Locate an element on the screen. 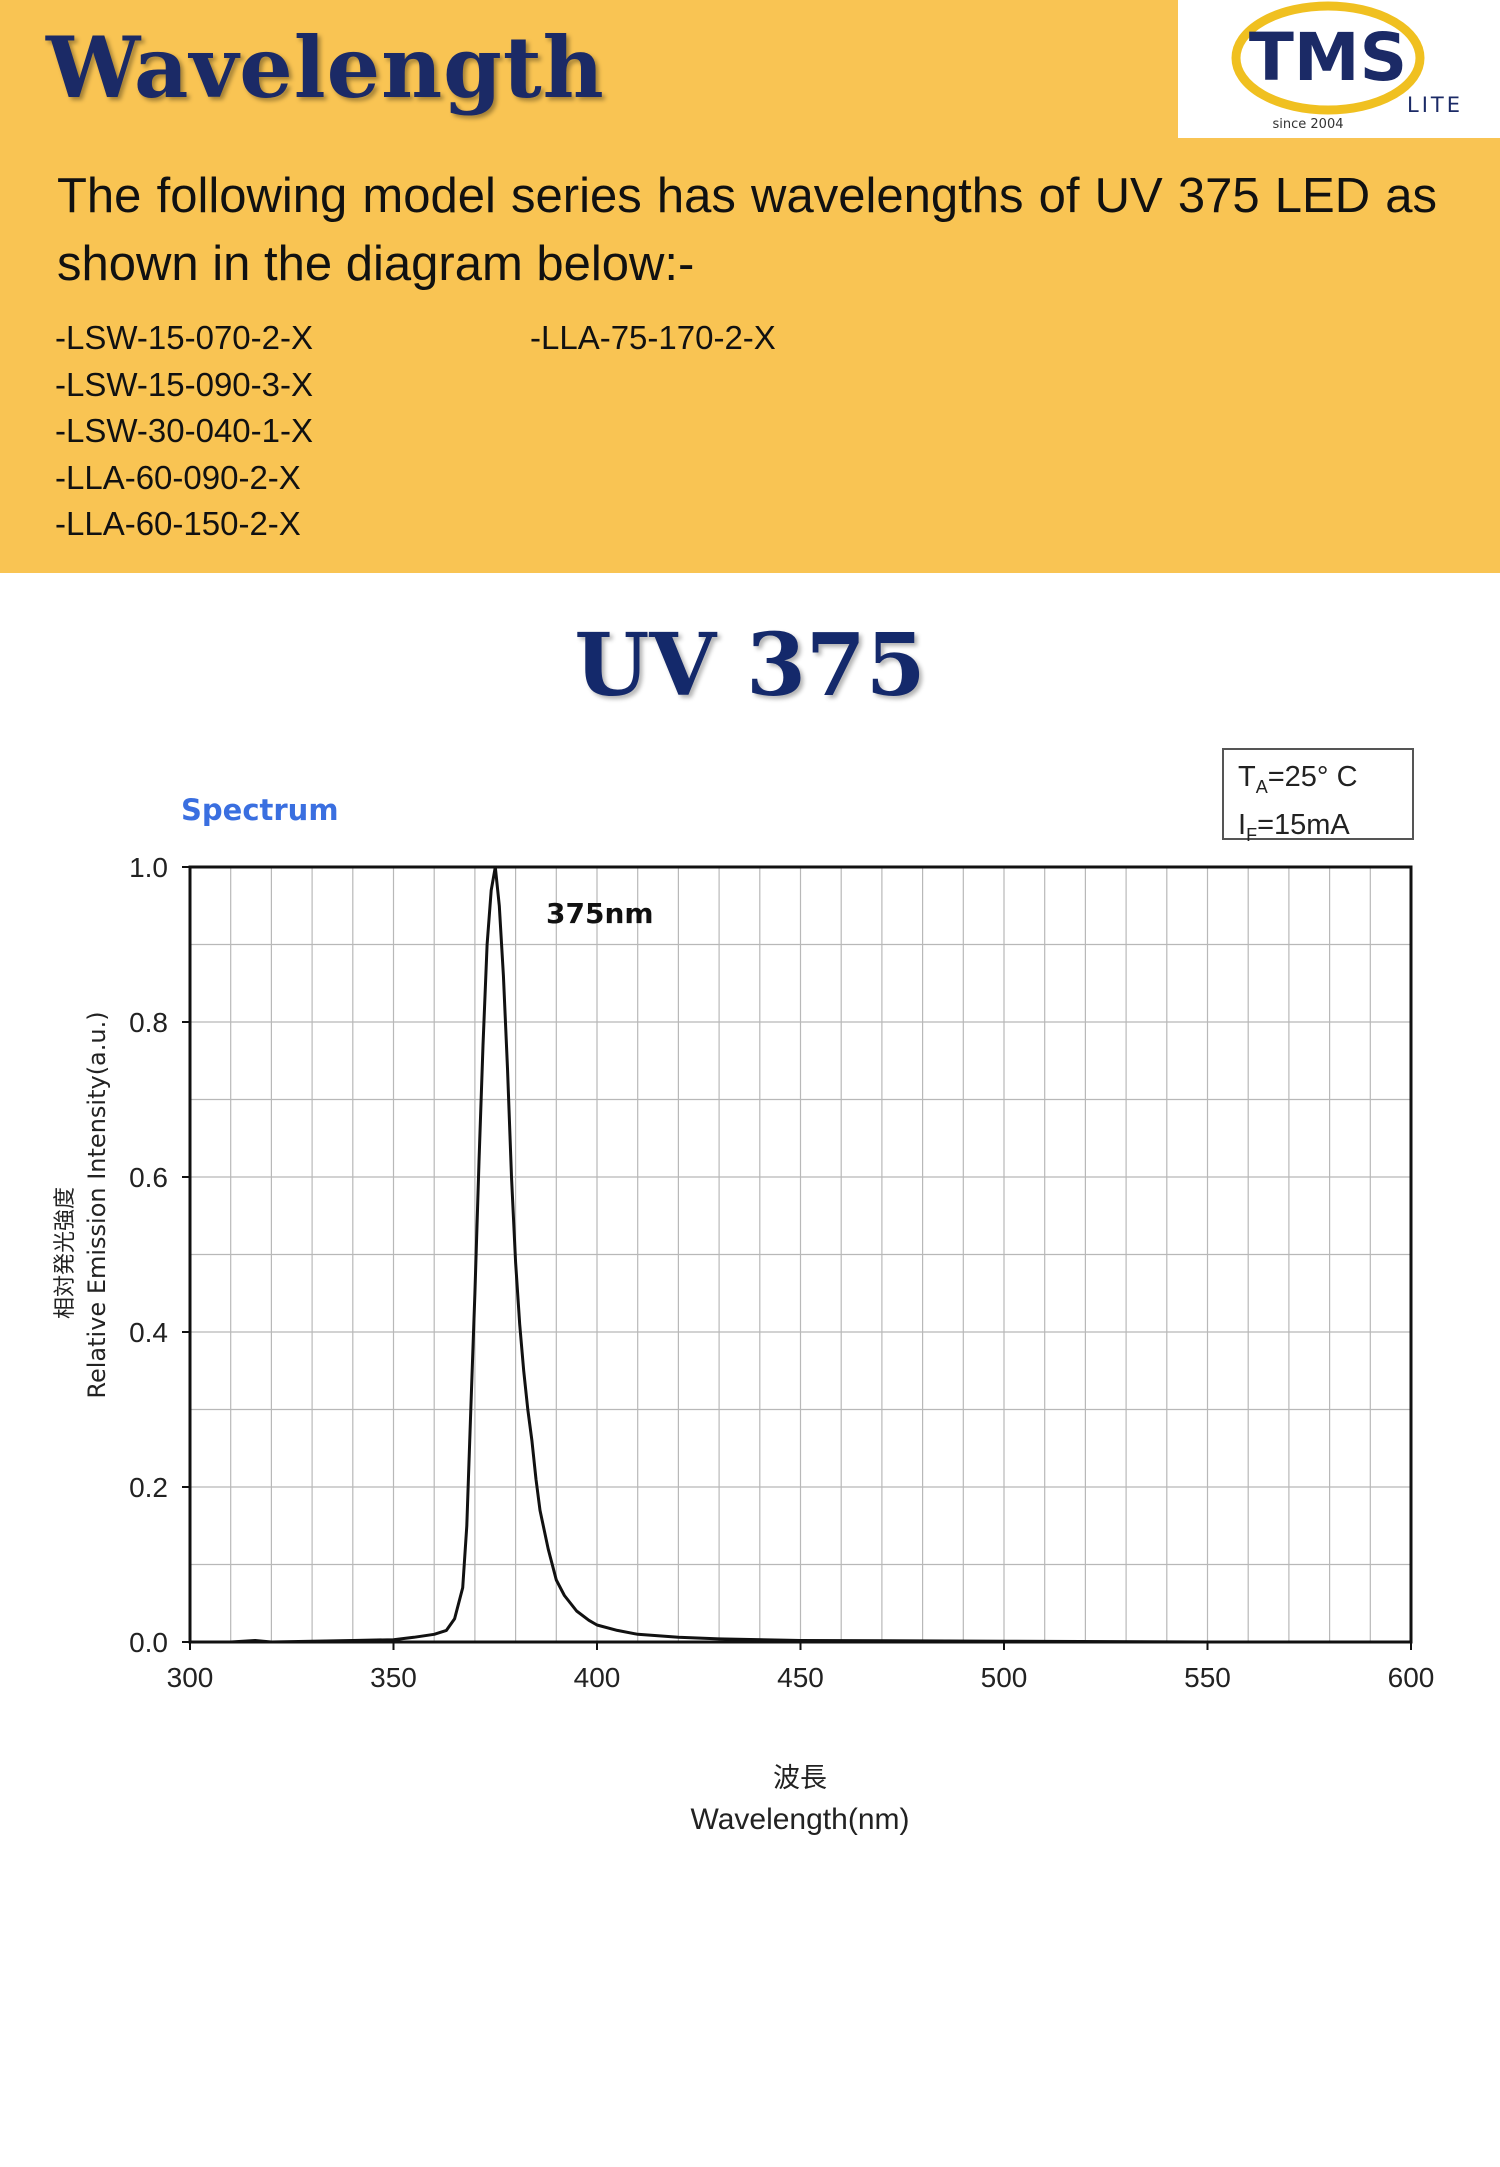 Image resolution: width=1500 pixels, height=2167 pixels. model-item: -LLA-60-150-2-X is located at coordinates (178, 523).